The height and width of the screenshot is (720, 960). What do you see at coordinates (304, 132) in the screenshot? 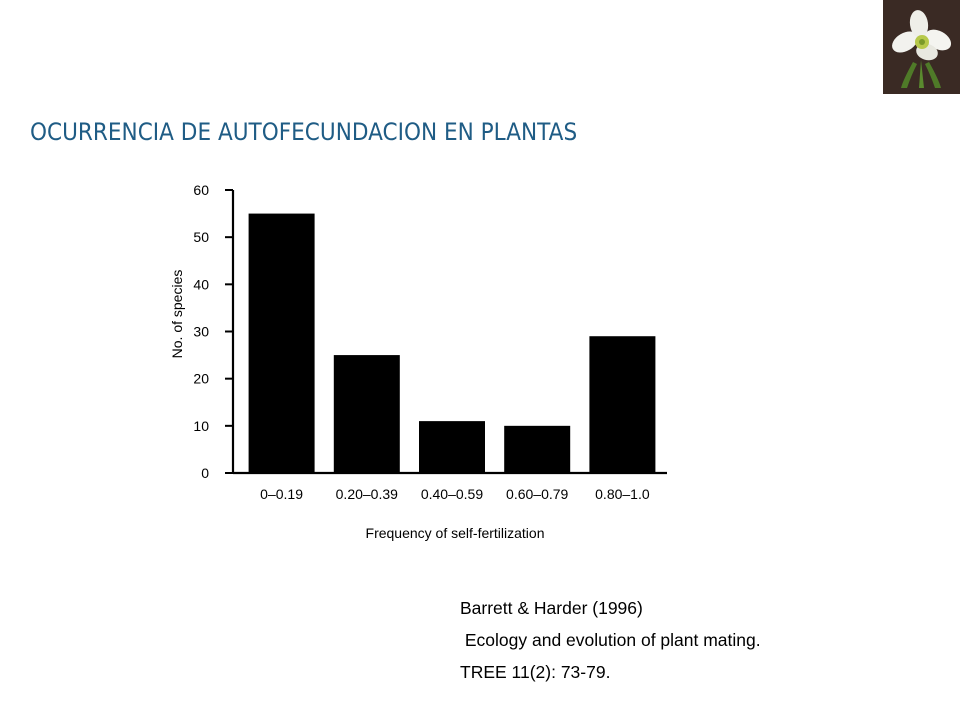
I see `slide-title: OCURRENCIA DE AUTOFECUNDACION EN PLANTAS` at bounding box center [304, 132].